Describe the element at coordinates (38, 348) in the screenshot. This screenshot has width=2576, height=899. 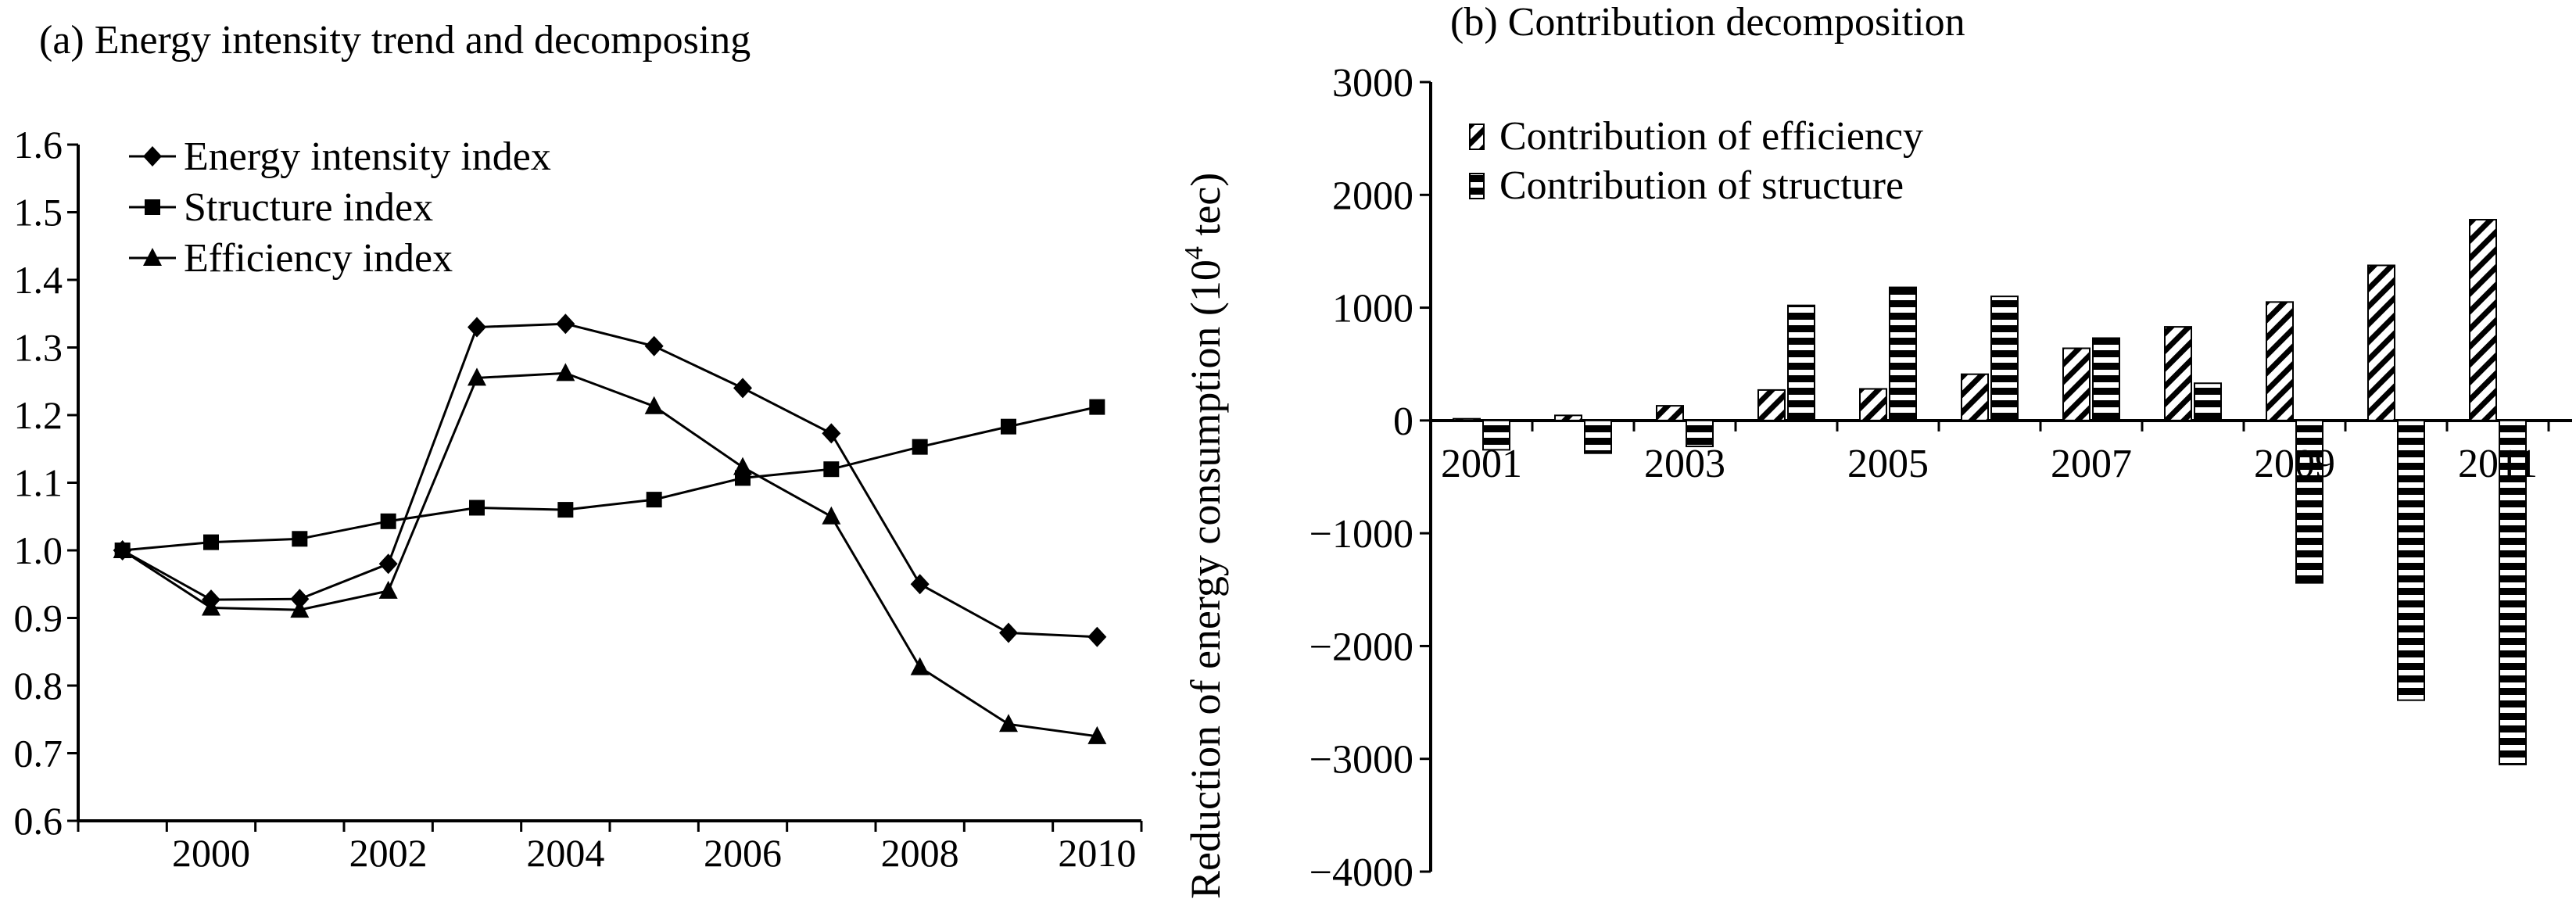
I see `y-tick-label: 1.3` at that location.